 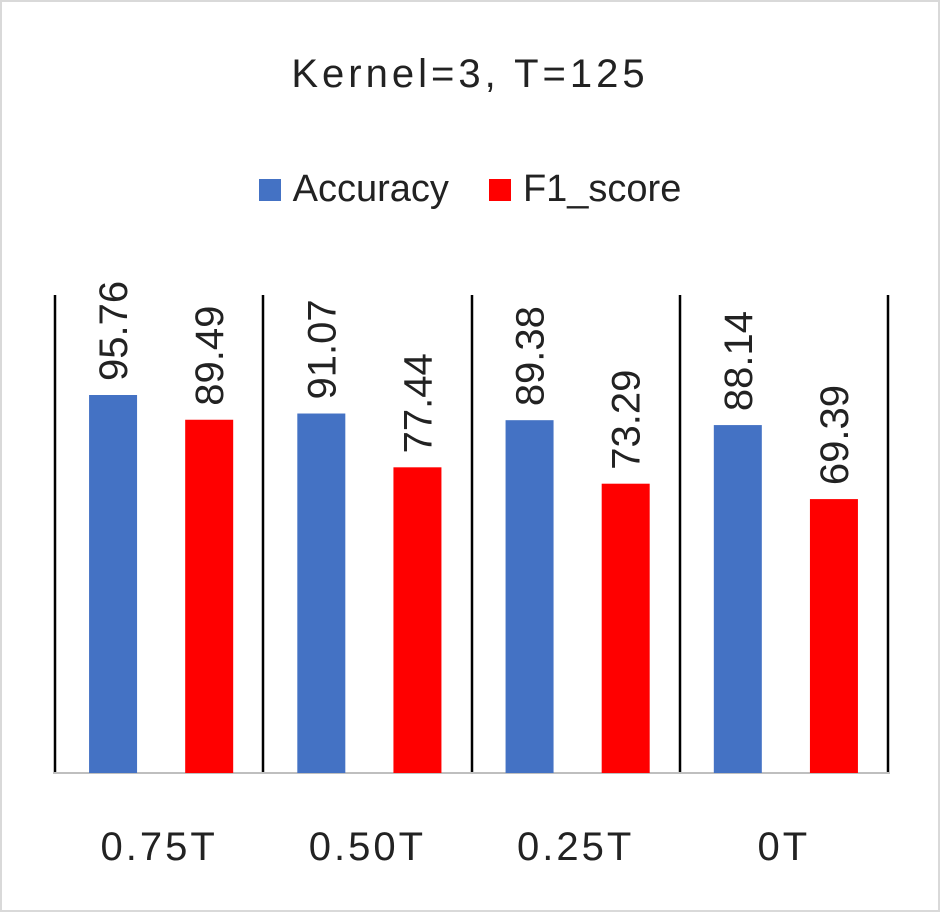 I want to click on legend-item-accuracy: Accuracy, so click(x=353, y=189).